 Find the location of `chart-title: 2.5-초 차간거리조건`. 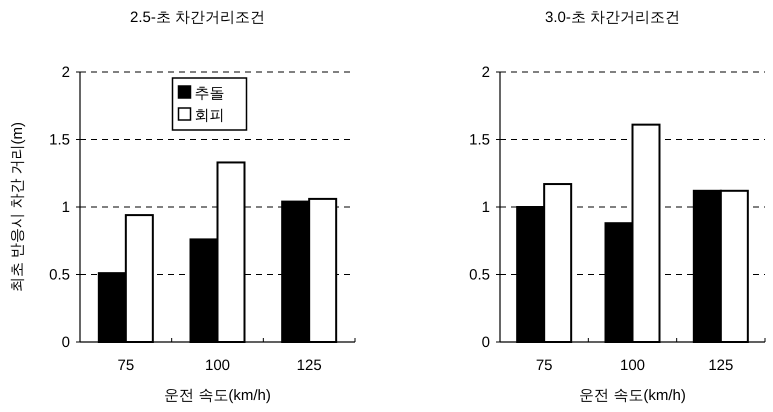

chart-title: 2.5-초 차간거리조건 is located at coordinates (198, 17).